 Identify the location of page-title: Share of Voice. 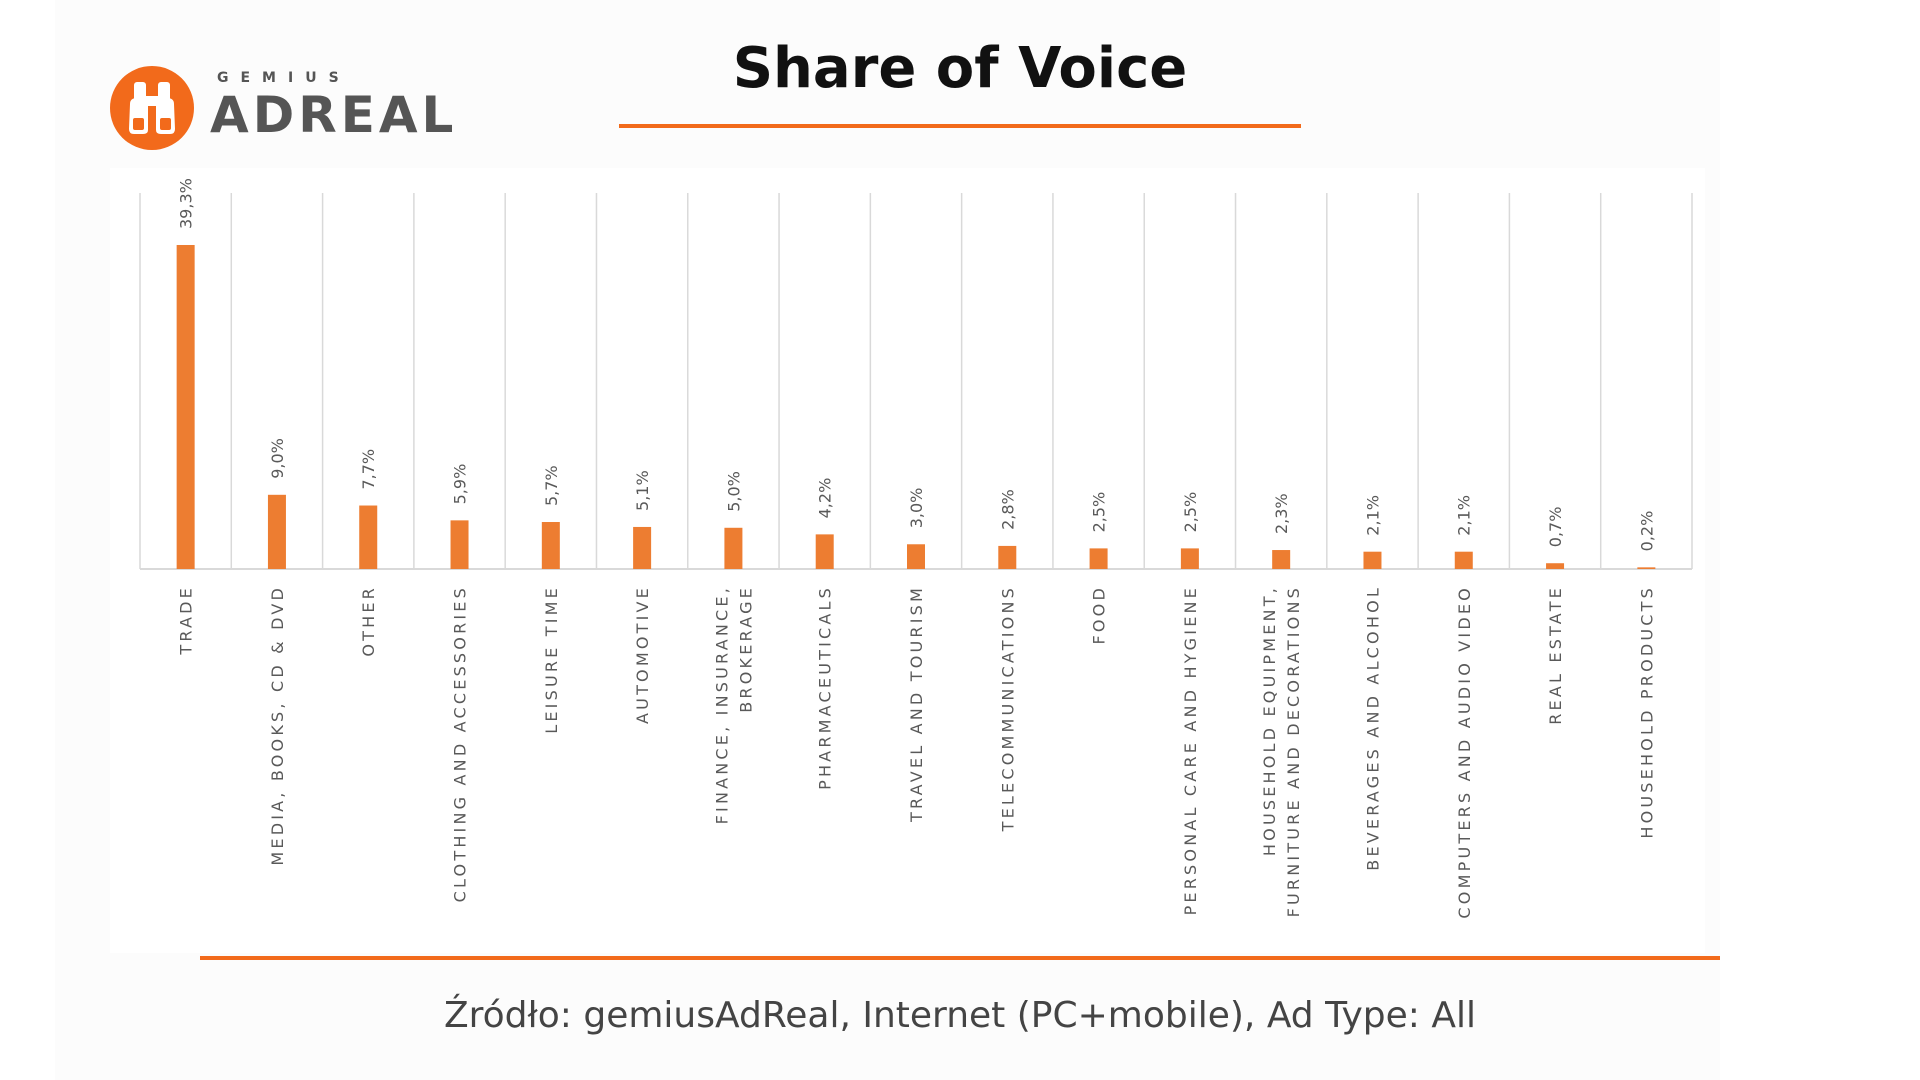
(960, 68).